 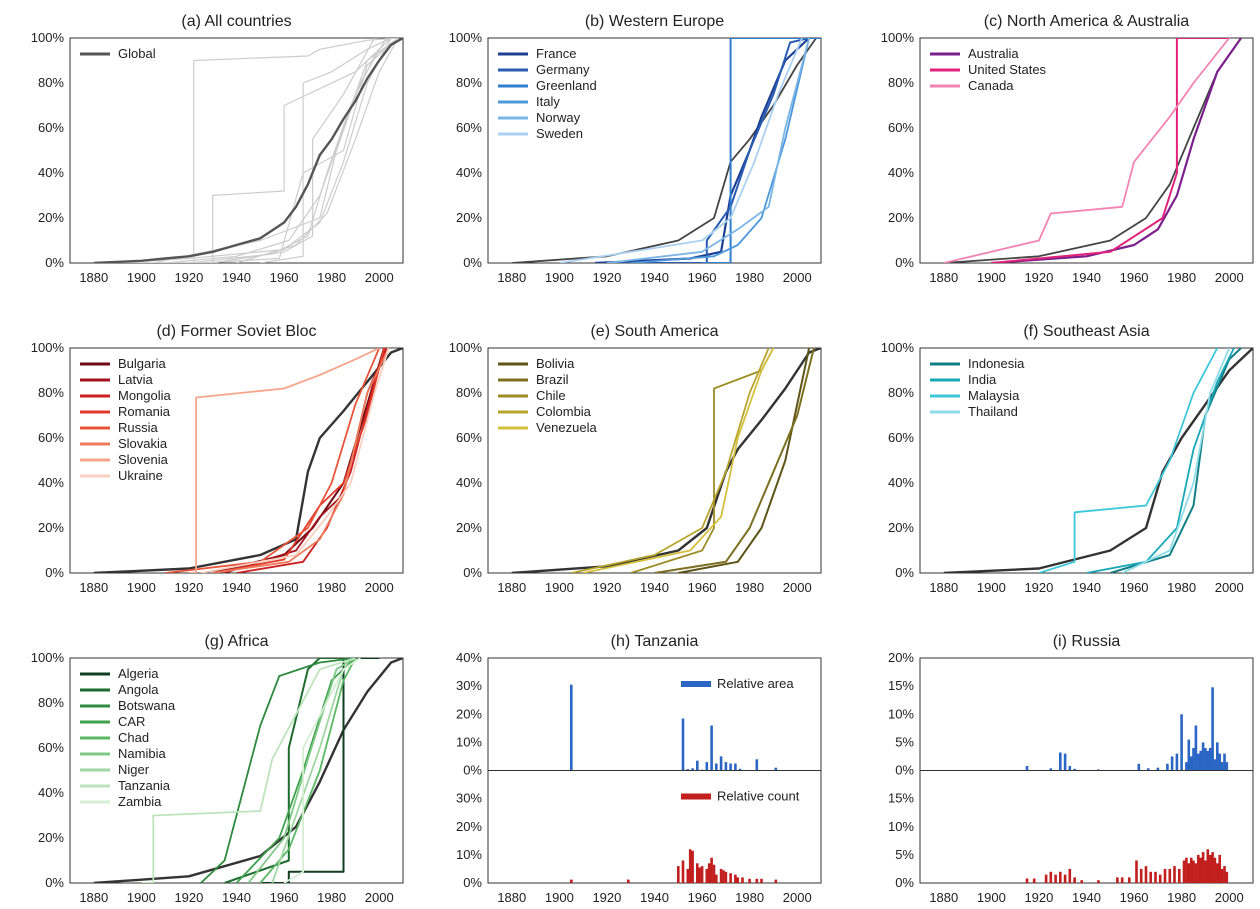 What do you see at coordinates (994, 395) in the screenshot?
I see `legend-label: Malaysia` at bounding box center [994, 395].